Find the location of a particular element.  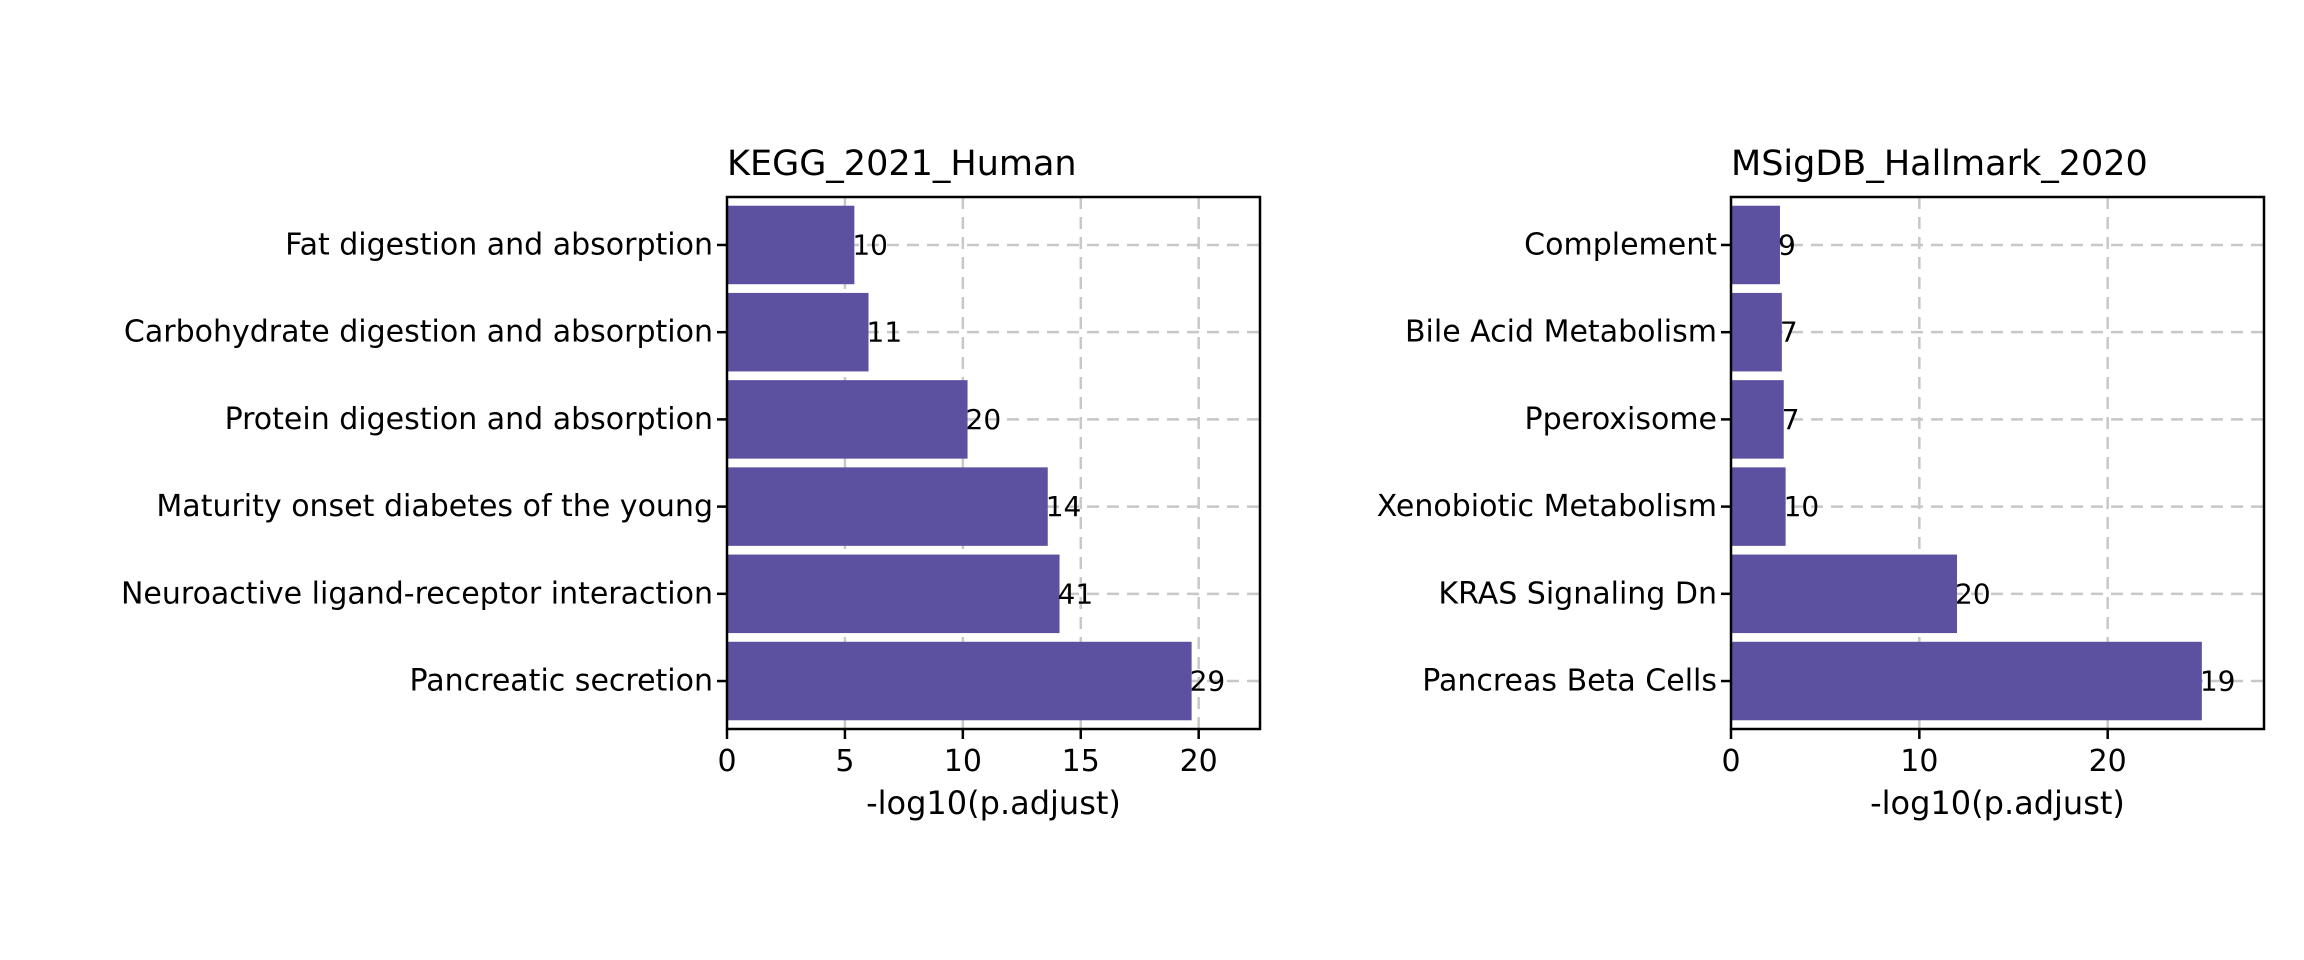

msigdb-bar-label-2: 7 is located at coordinates (1791, 419).